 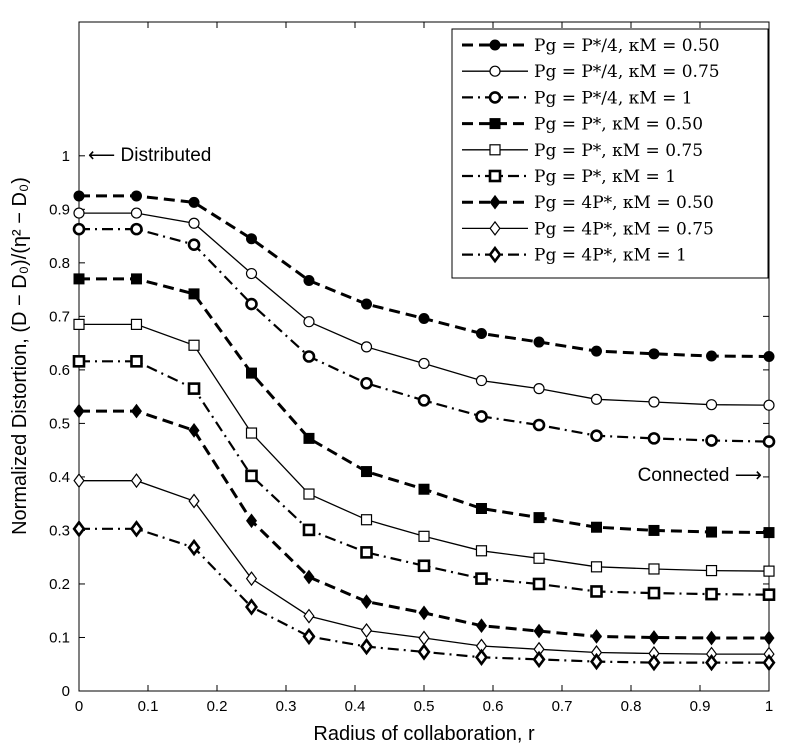 What do you see at coordinates (624, 203) in the screenshot?
I see `legend-entry-label: Pg = 4P*, κM = 0.50` at bounding box center [624, 203].